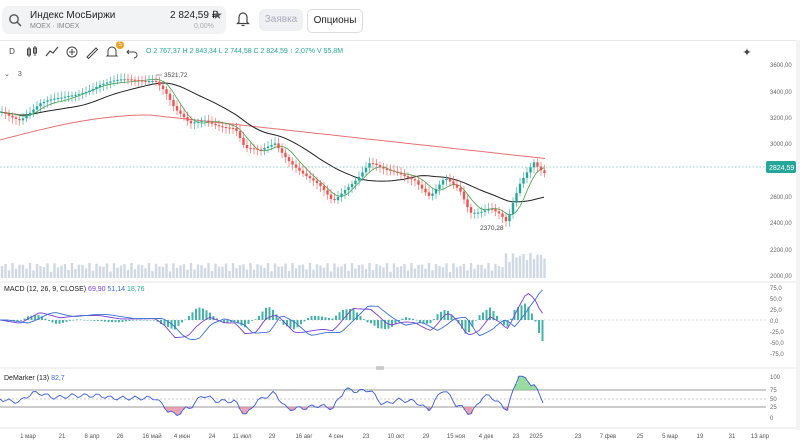 This screenshot has width=800, height=442. What do you see at coordinates (772, 419) in the screenshot?
I see `demarker-axis-label: 0` at bounding box center [772, 419].